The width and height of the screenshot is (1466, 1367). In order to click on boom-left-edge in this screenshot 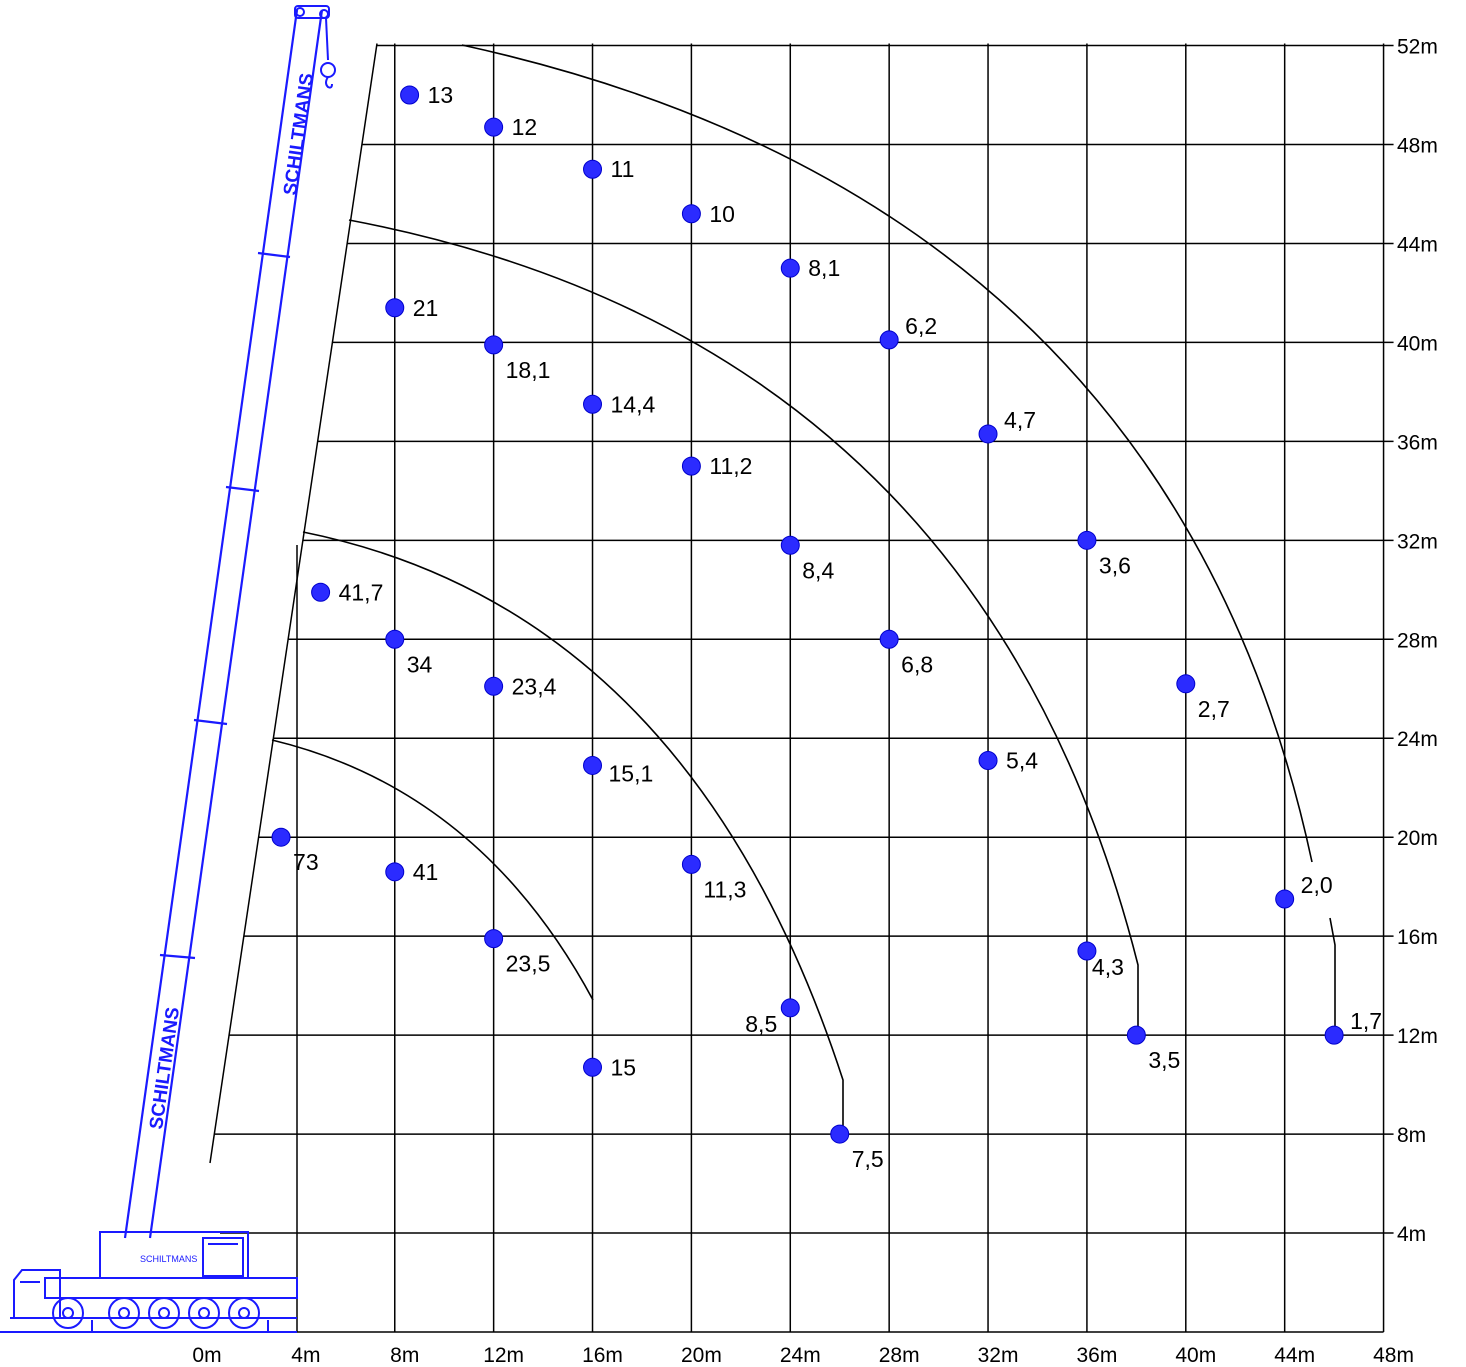, I will do `click(211, 624)`.